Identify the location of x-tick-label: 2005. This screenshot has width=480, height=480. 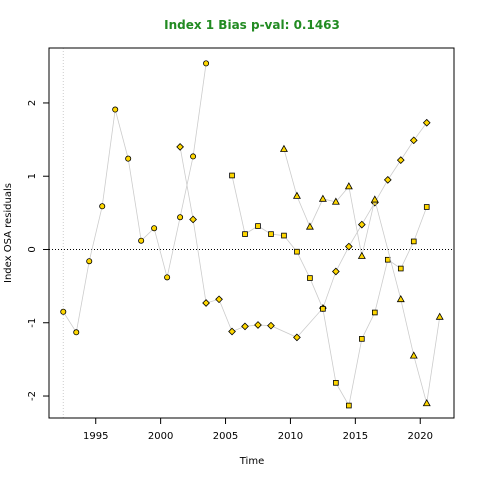
(225, 436).